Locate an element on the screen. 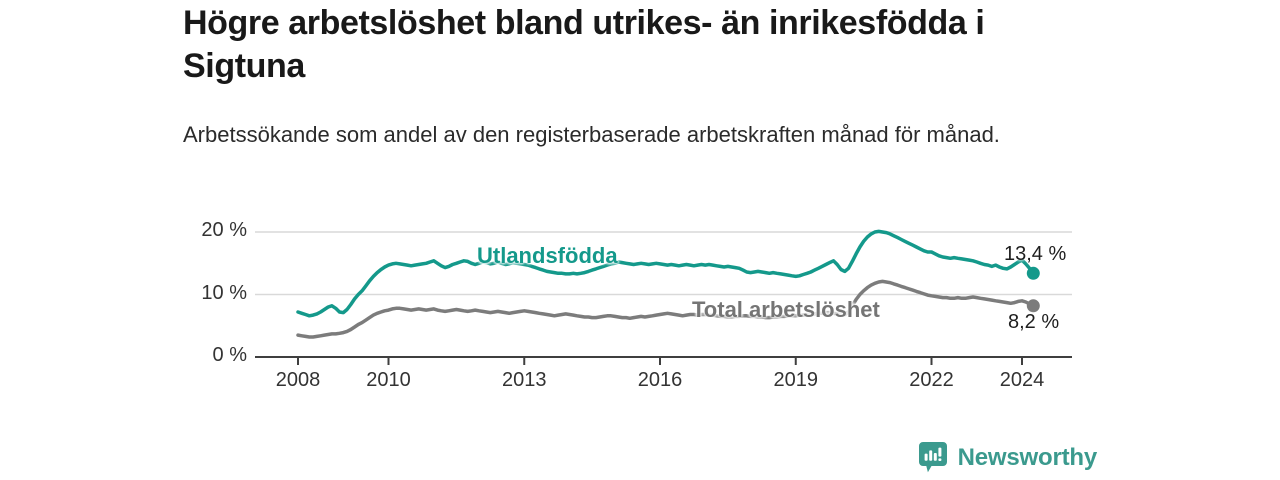  x-tick-label: 2008 is located at coordinates (298, 380).